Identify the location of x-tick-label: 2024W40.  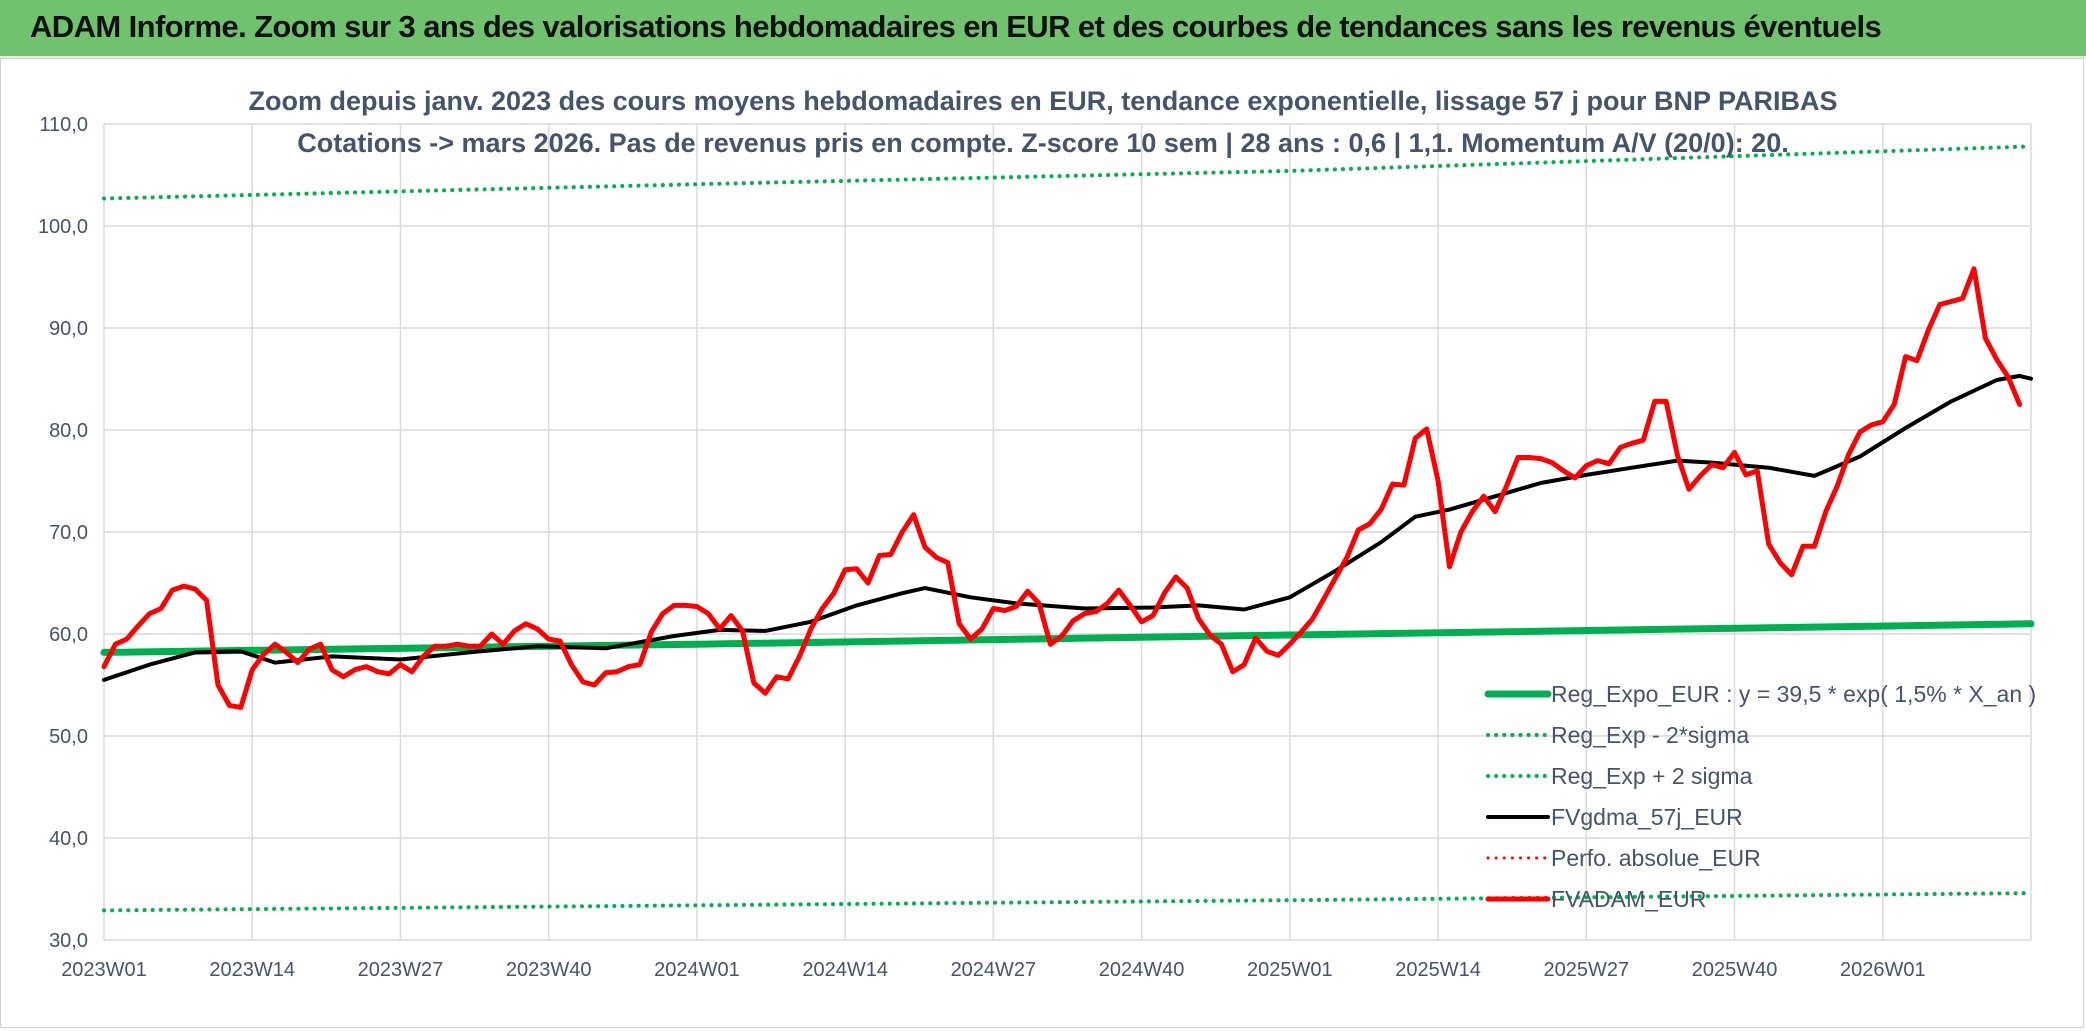
(1142, 970).